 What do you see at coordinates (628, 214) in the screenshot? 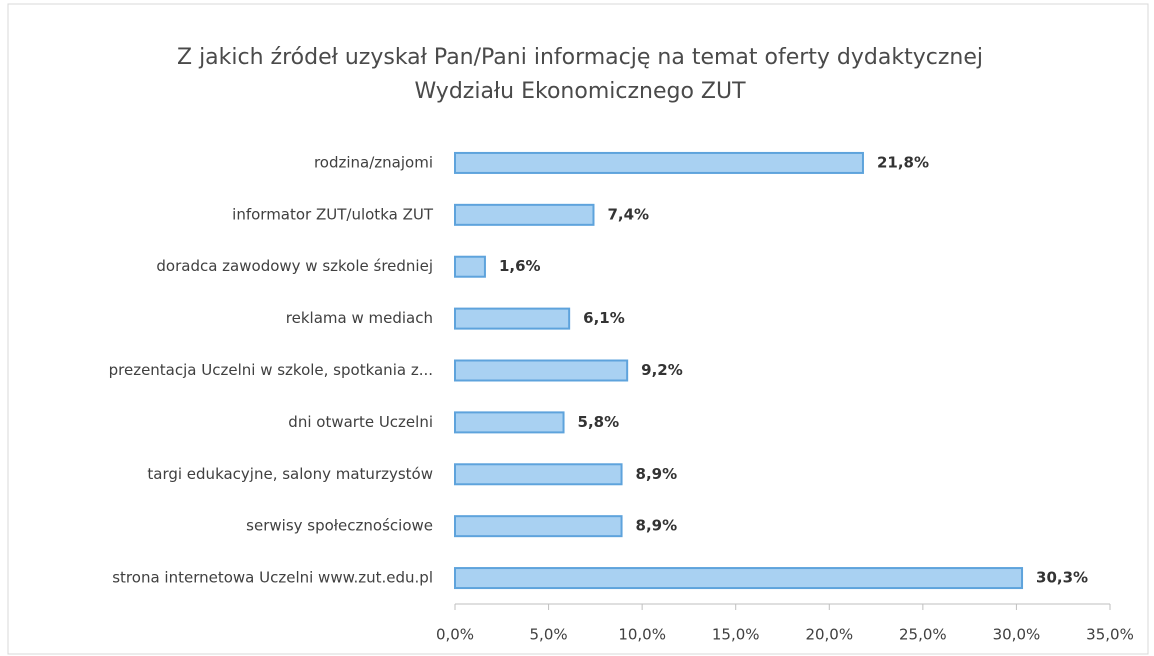
I see `data-label: 7,4%` at bounding box center [628, 214].